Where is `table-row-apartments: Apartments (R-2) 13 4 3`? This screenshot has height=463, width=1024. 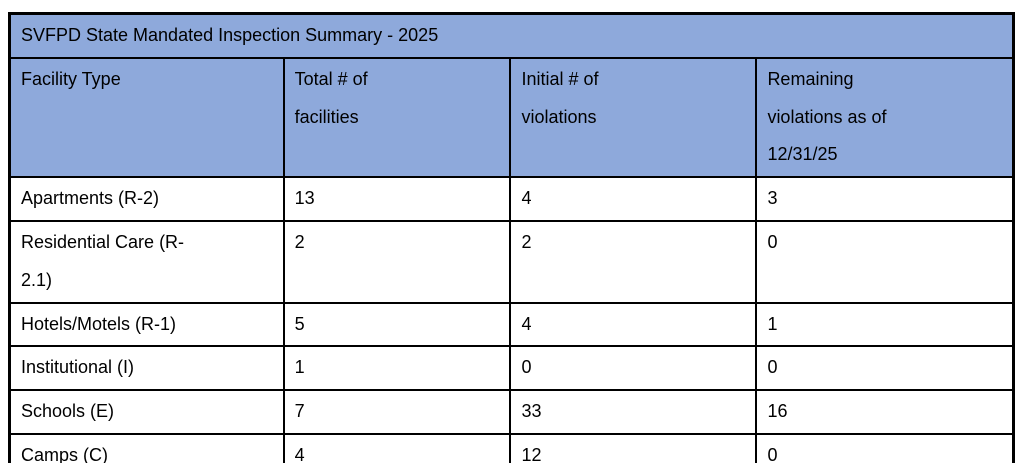 table-row-apartments: Apartments (R-2) 13 4 3 is located at coordinates (511, 199).